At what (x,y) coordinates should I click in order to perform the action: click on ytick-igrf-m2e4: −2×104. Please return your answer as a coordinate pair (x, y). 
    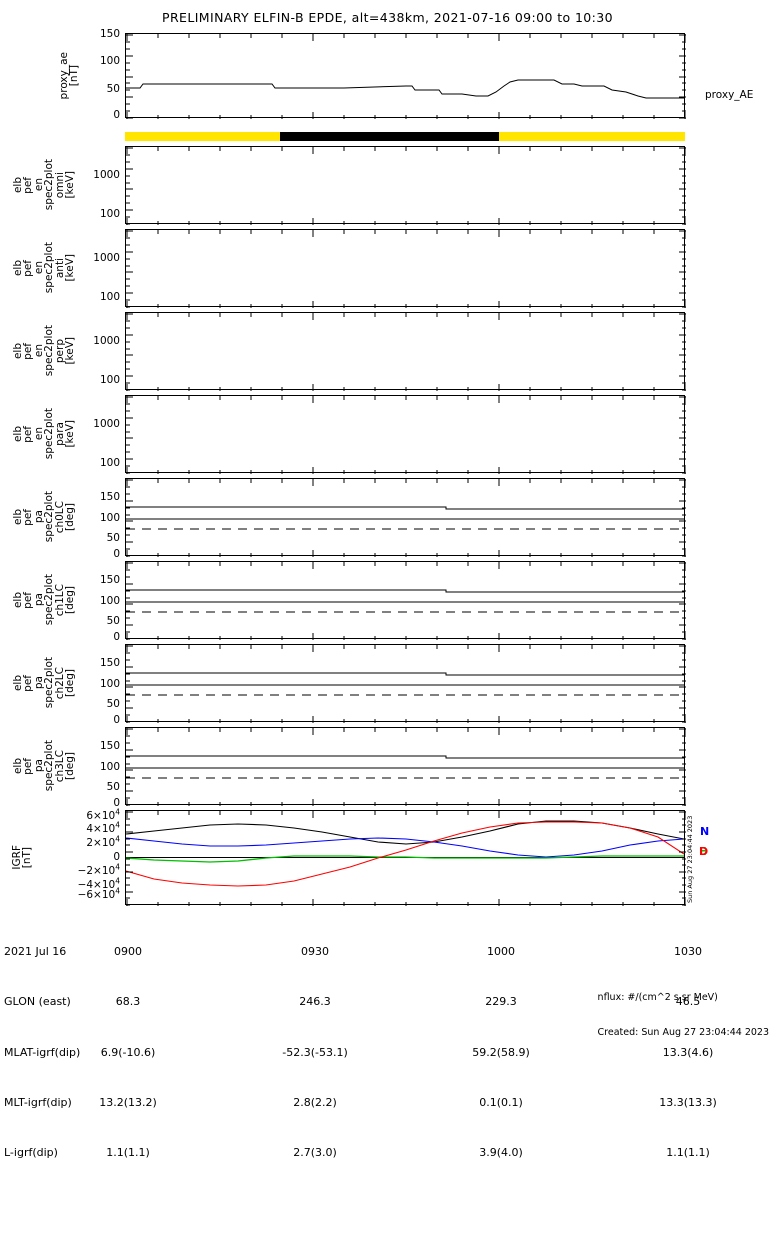
    Looking at the image, I should click on (76, 869).